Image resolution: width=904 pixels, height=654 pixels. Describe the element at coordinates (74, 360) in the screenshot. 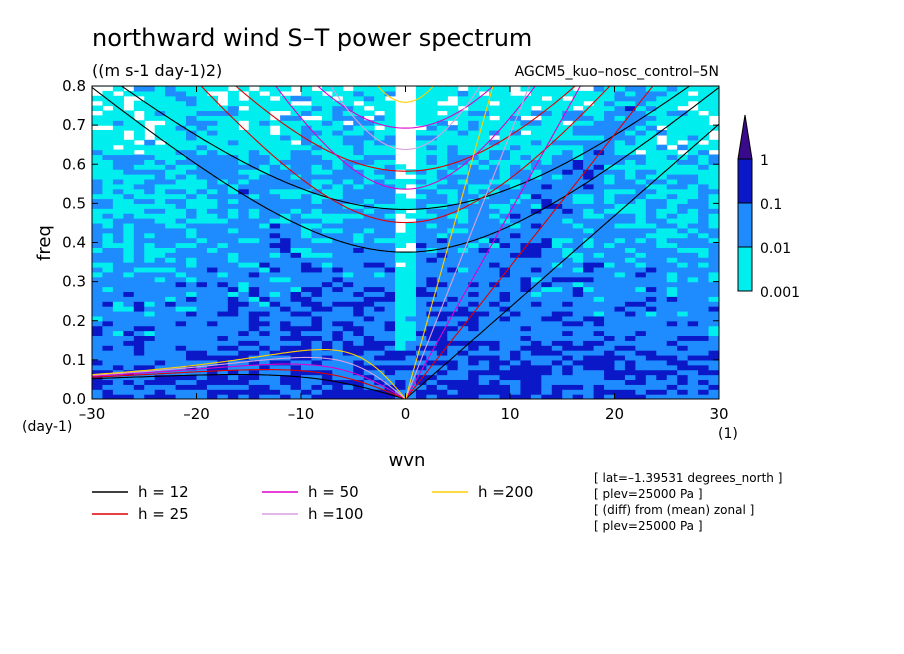

I see `y-tick-label: 0.1` at that location.